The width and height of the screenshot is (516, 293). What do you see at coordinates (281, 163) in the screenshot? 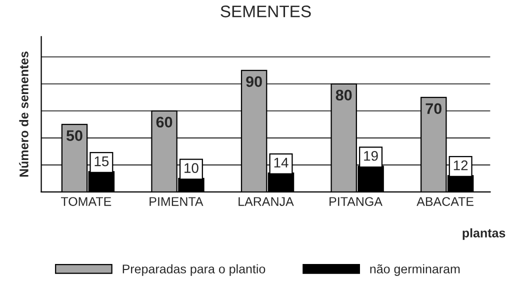
I see `data-label: 14` at bounding box center [281, 163].